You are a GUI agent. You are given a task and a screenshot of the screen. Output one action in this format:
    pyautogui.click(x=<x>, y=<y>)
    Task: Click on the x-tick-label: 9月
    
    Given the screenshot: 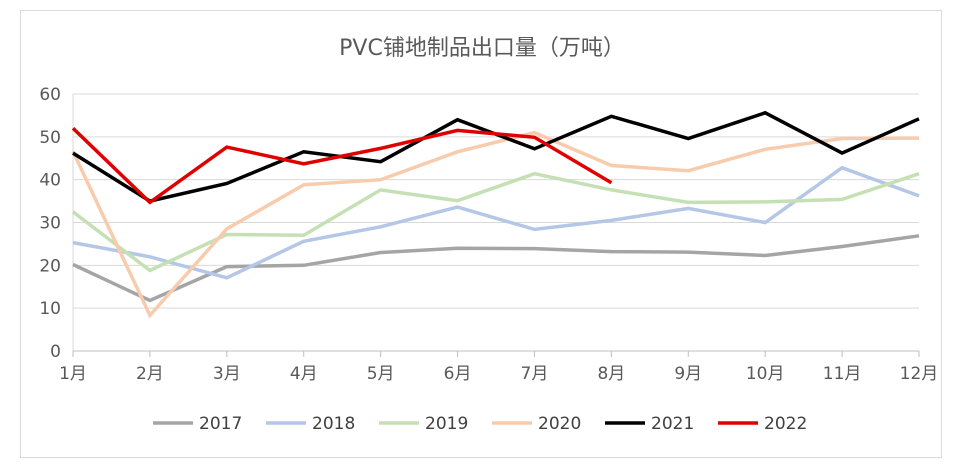 What is the action you would take?
    pyautogui.click(x=688, y=374)
    